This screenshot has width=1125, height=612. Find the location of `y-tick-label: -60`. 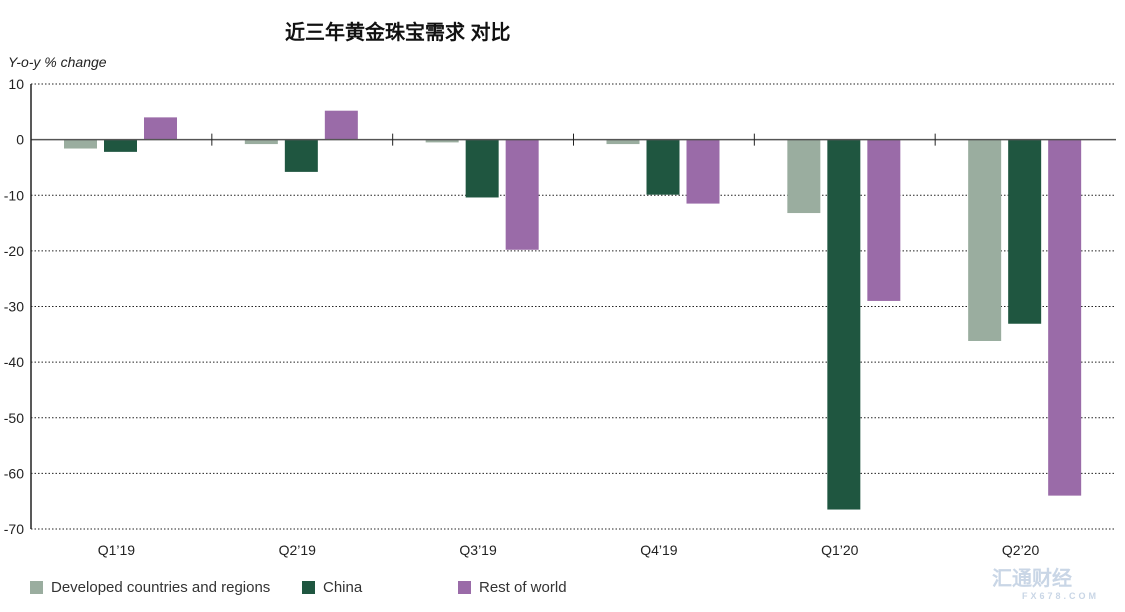

y-tick-label: -60 is located at coordinates (14, 473).